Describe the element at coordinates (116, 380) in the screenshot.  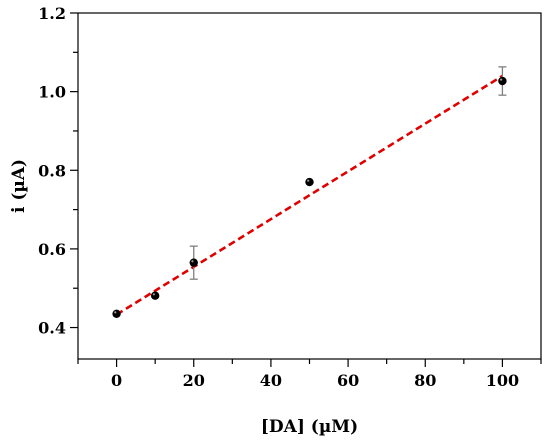
I see `x-tick-label: 0` at that location.